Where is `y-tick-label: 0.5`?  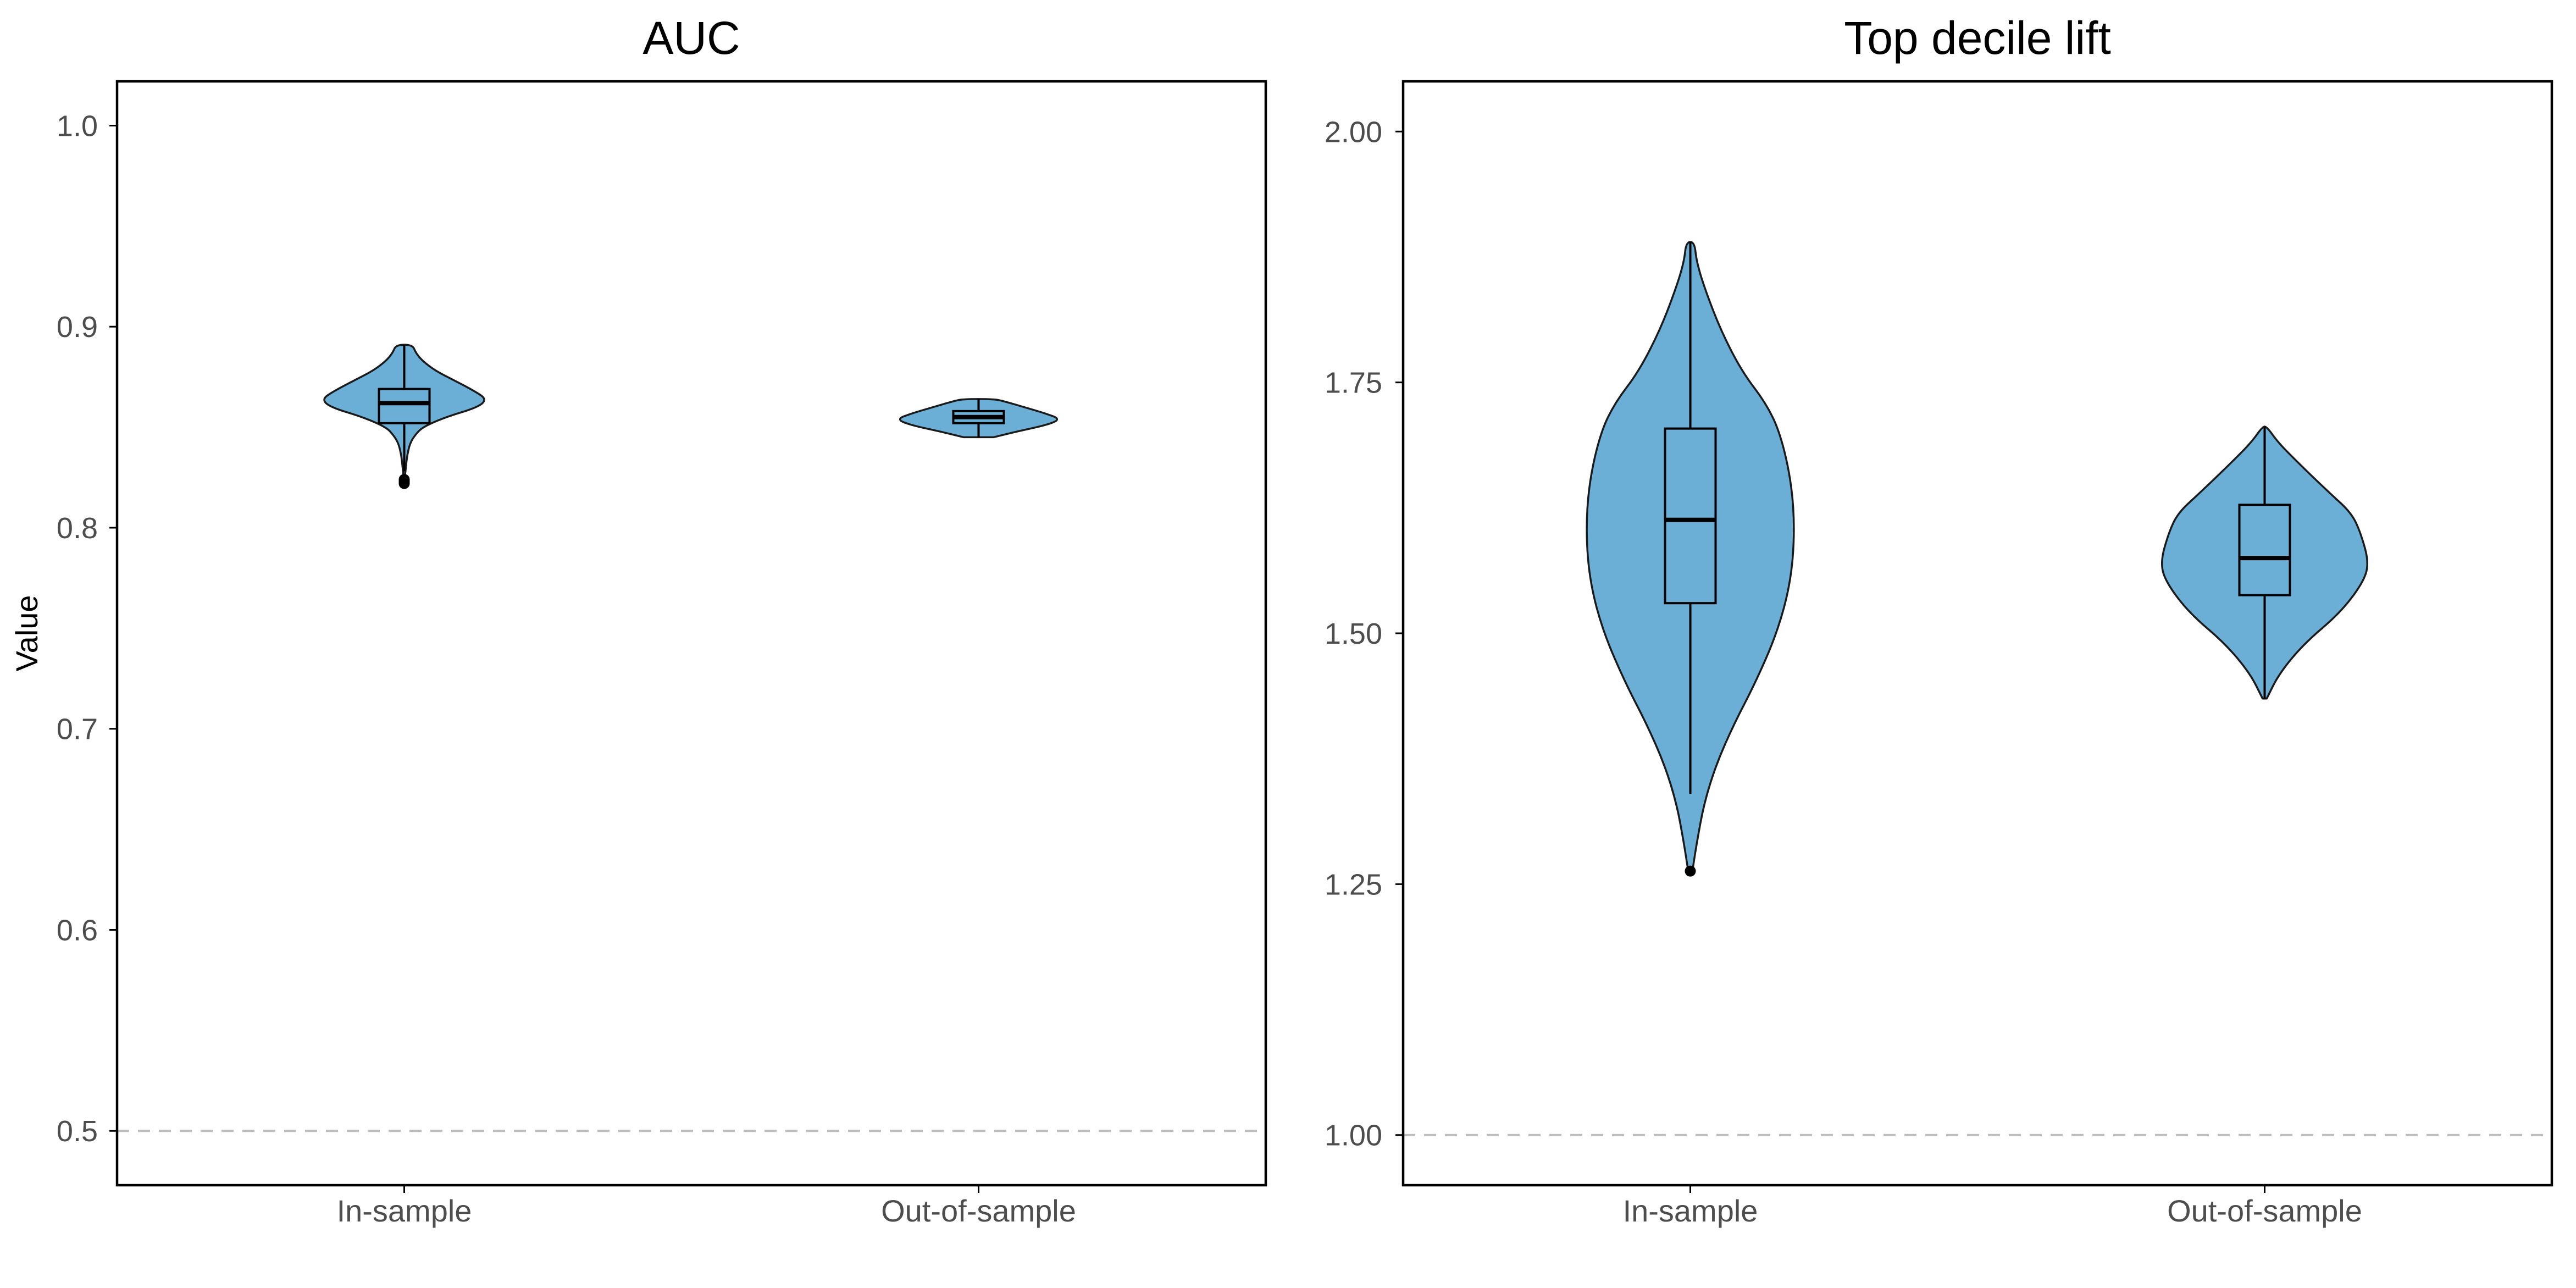
y-tick-label: 0.5 is located at coordinates (77, 1131).